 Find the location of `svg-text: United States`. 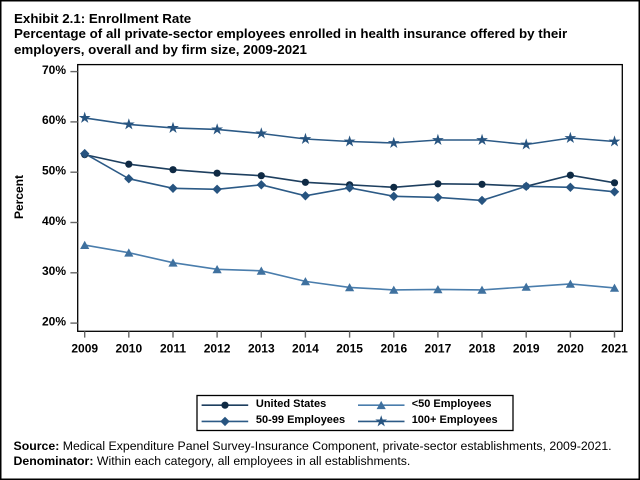

svg-text: United States is located at coordinates (291, 404).